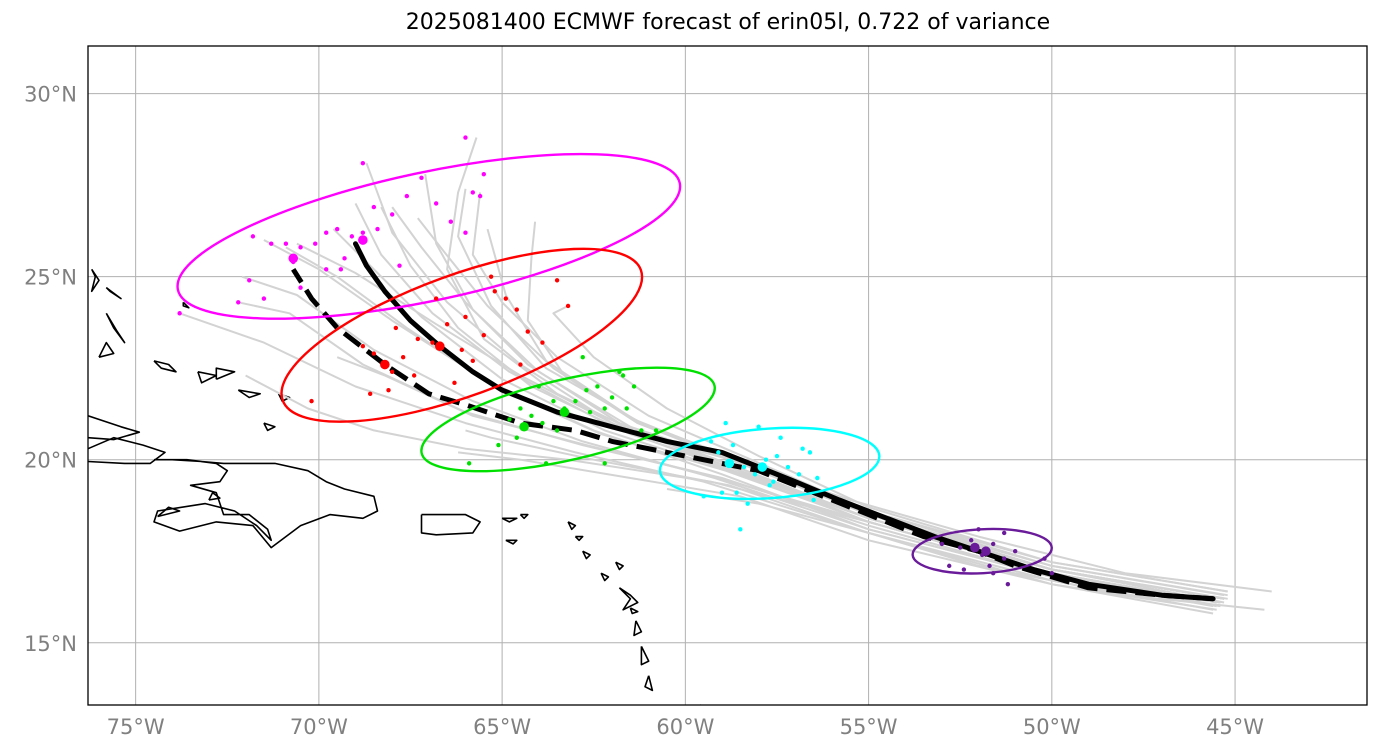 This screenshot has height=755, width=1382. Describe the element at coordinates (50, 278) in the screenshot. I see `lat-tick-label: 25°N` at that location.